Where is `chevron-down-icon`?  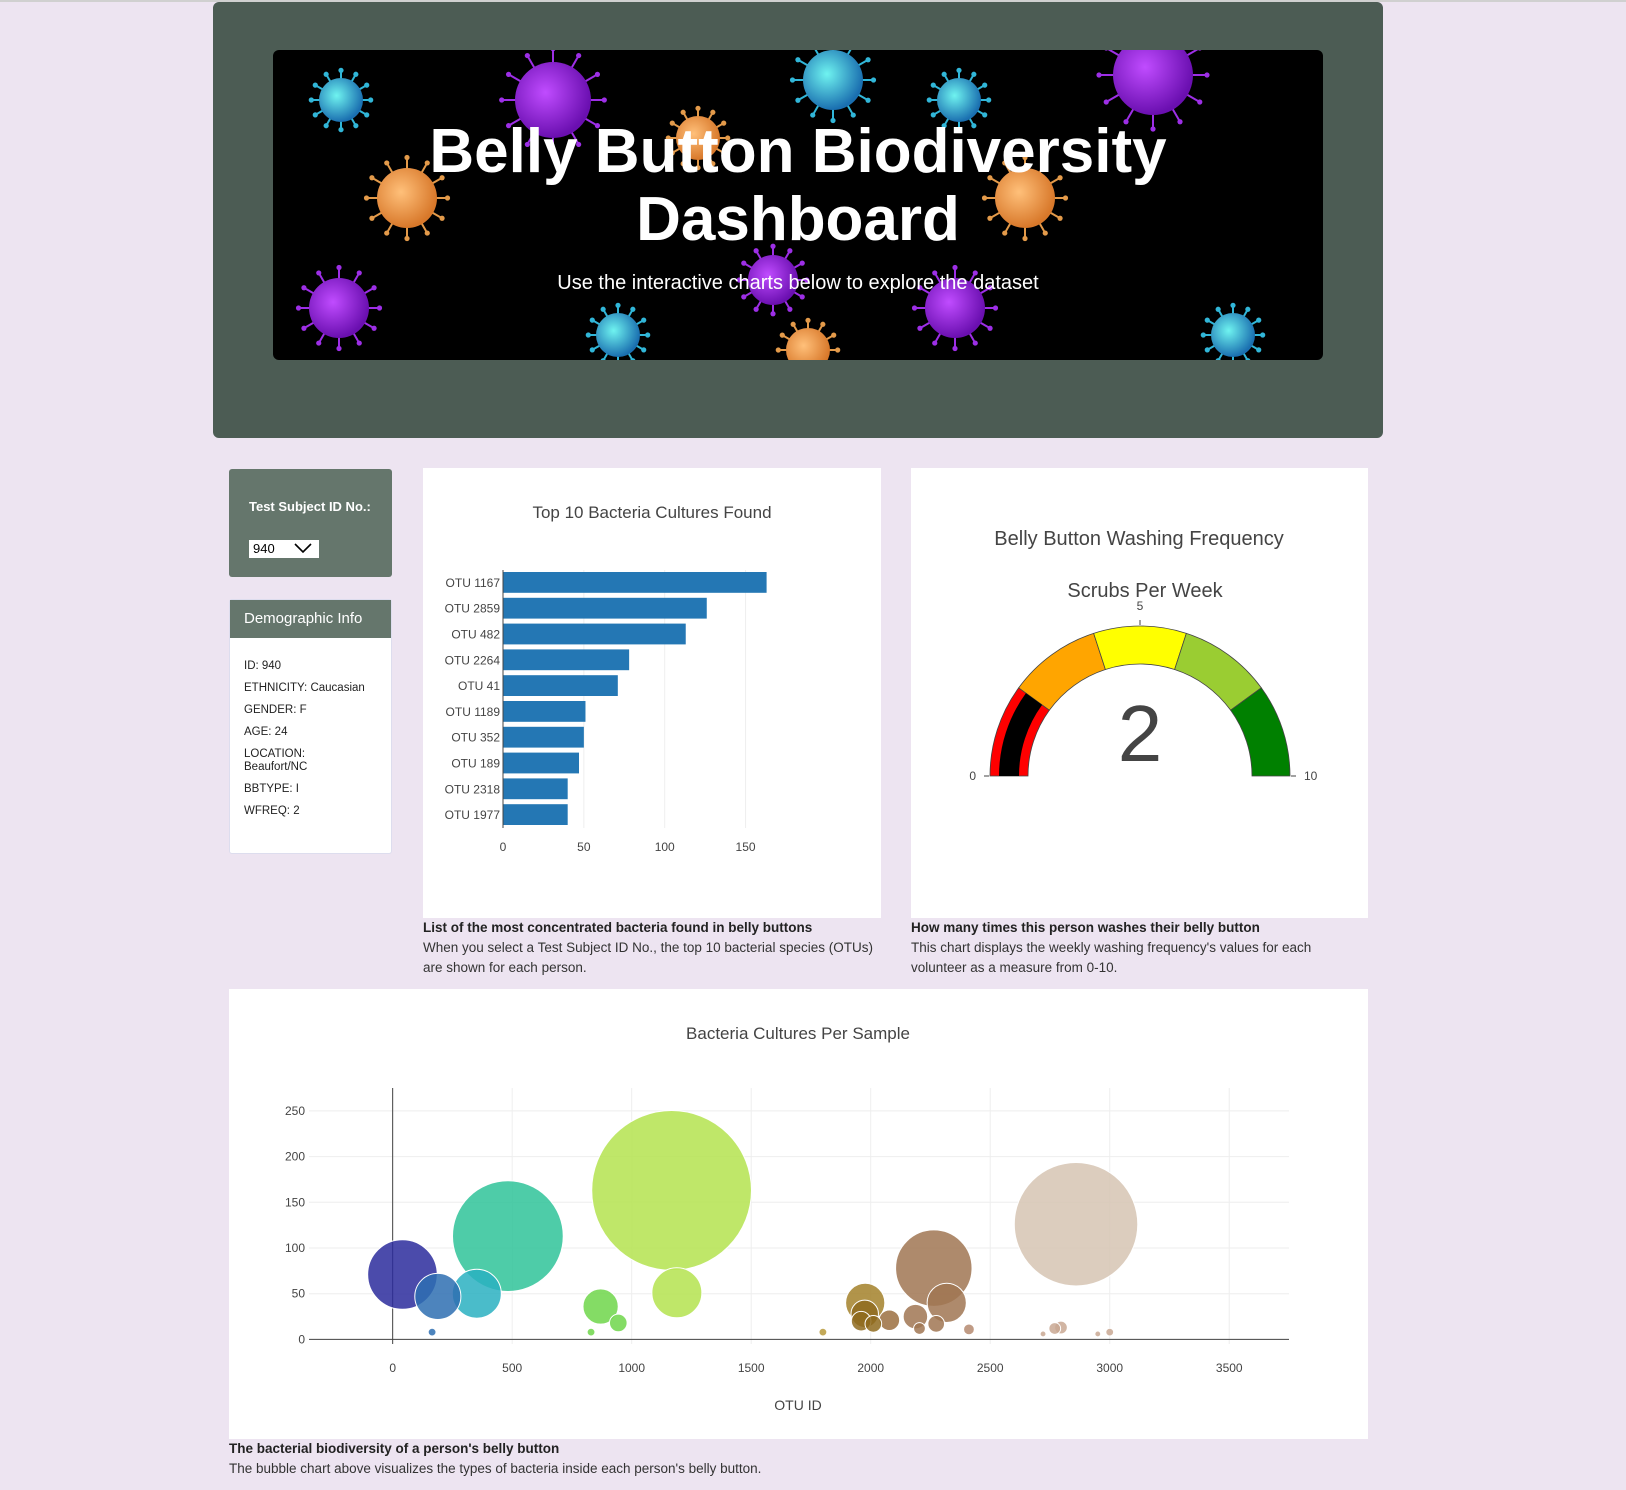
chevron-down-icon is located at coordinates (303, 548).